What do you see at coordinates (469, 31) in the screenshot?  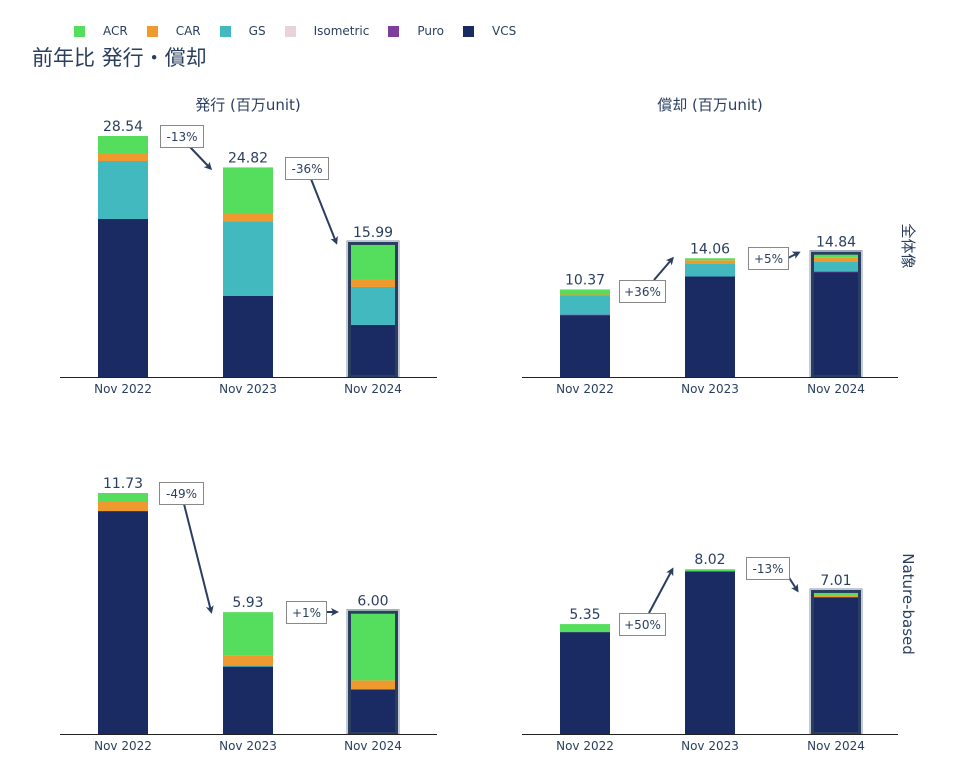 I see `legend-swatch-vcs` at bounding box center [469, 31].